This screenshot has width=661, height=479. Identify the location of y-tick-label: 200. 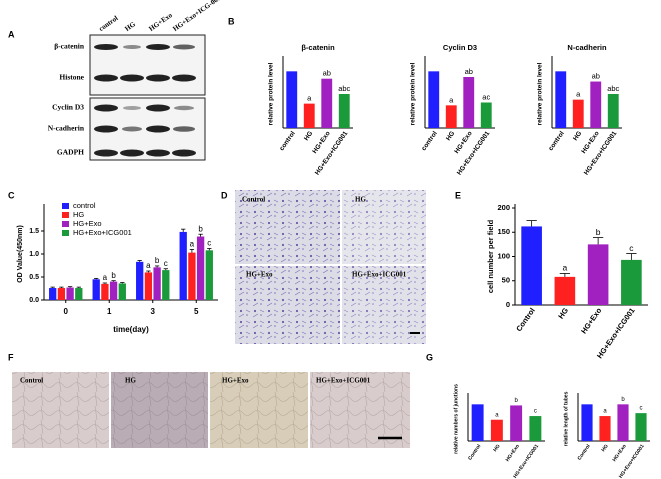
(503, 207).